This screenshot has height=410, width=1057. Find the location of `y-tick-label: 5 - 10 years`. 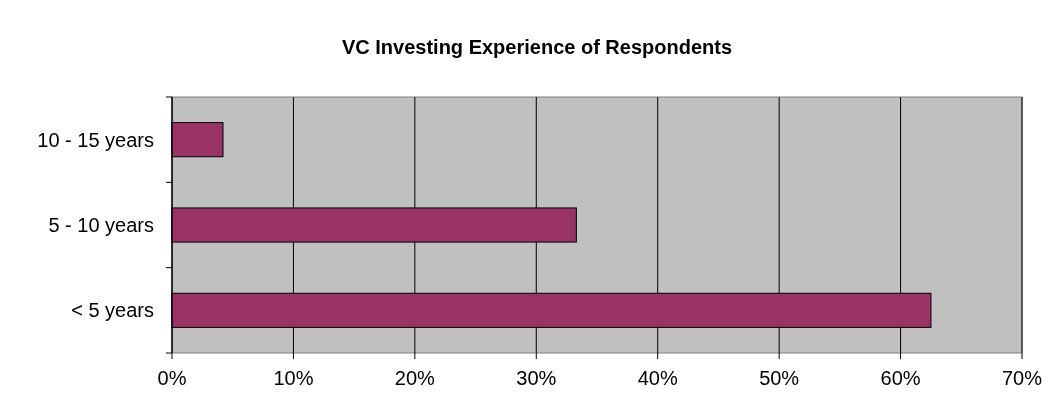

y-tick-label: 5 - 10 years is located at coordinates (101, 225).